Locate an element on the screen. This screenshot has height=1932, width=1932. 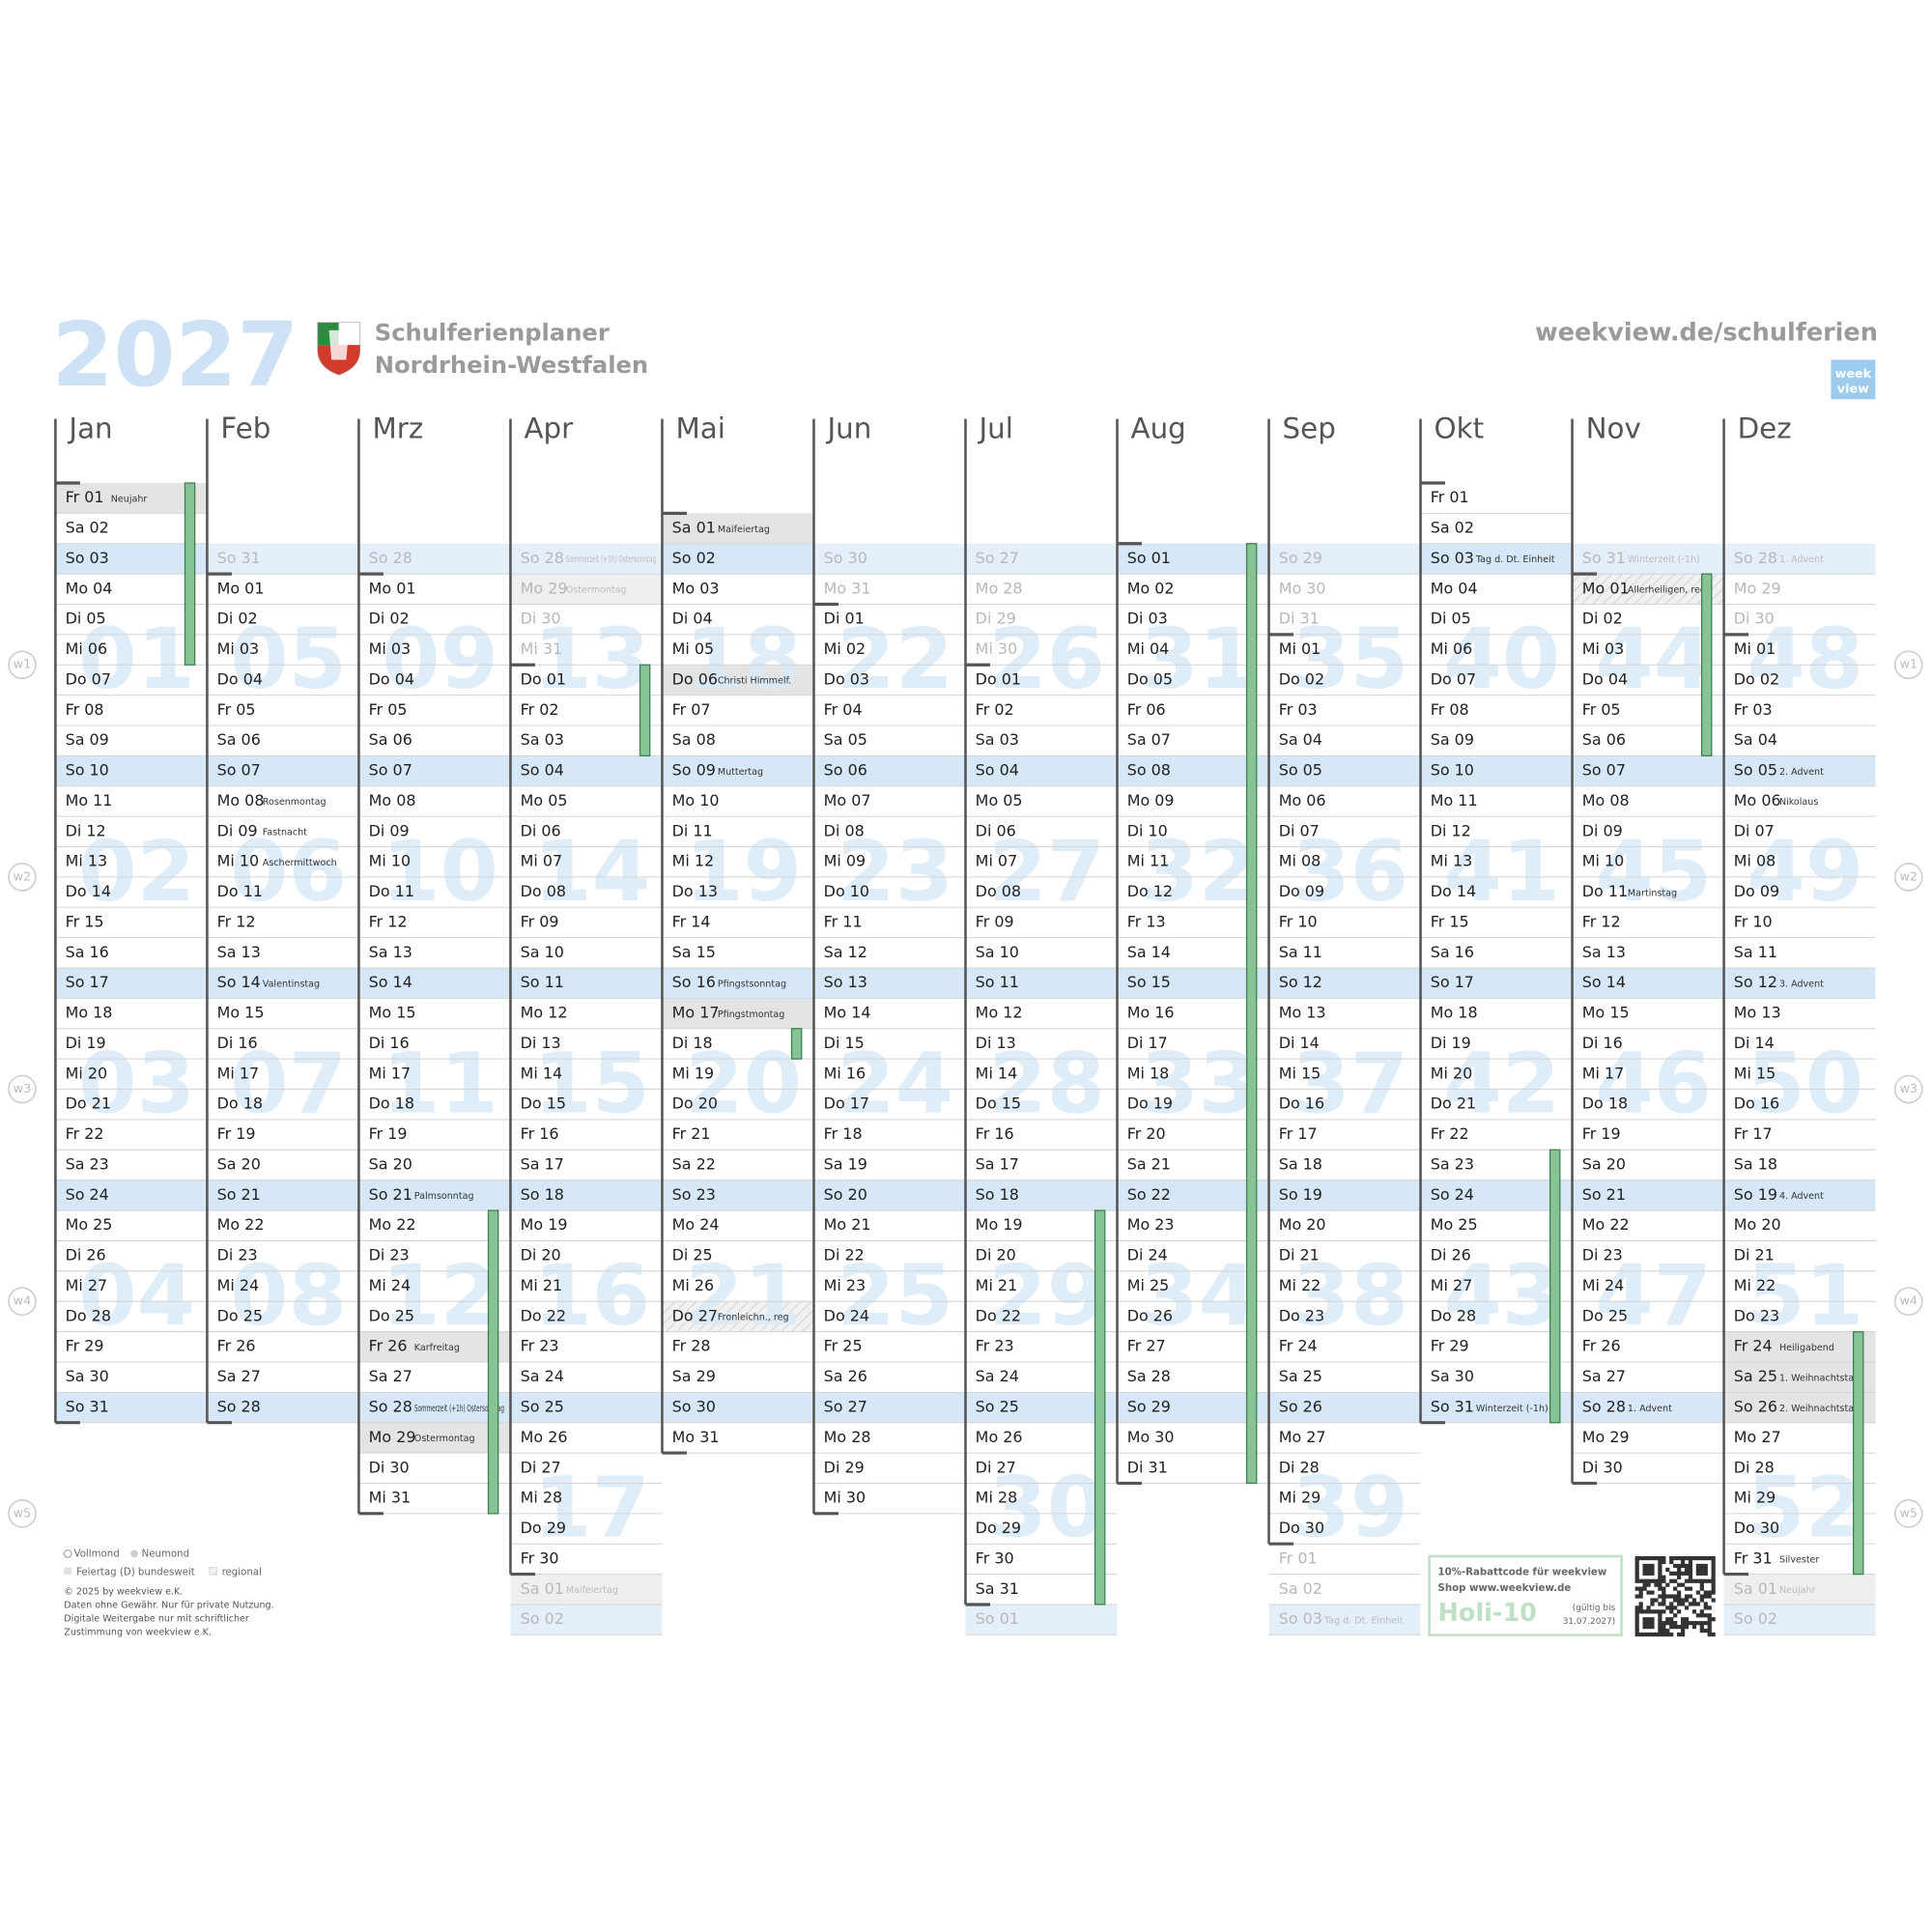
day-label: Di 06 is located at coordinates (996, 830).